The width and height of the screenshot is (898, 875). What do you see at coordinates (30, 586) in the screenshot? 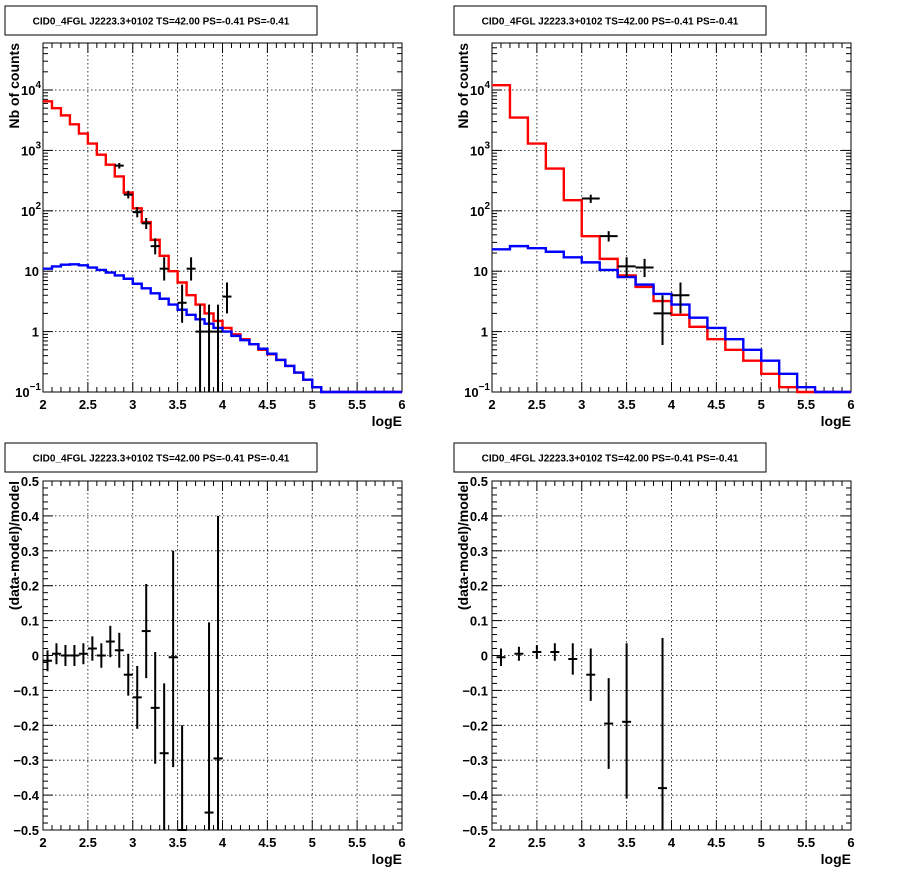
I see `y-tick-label: 0.2` at bounding box center [30, 586].